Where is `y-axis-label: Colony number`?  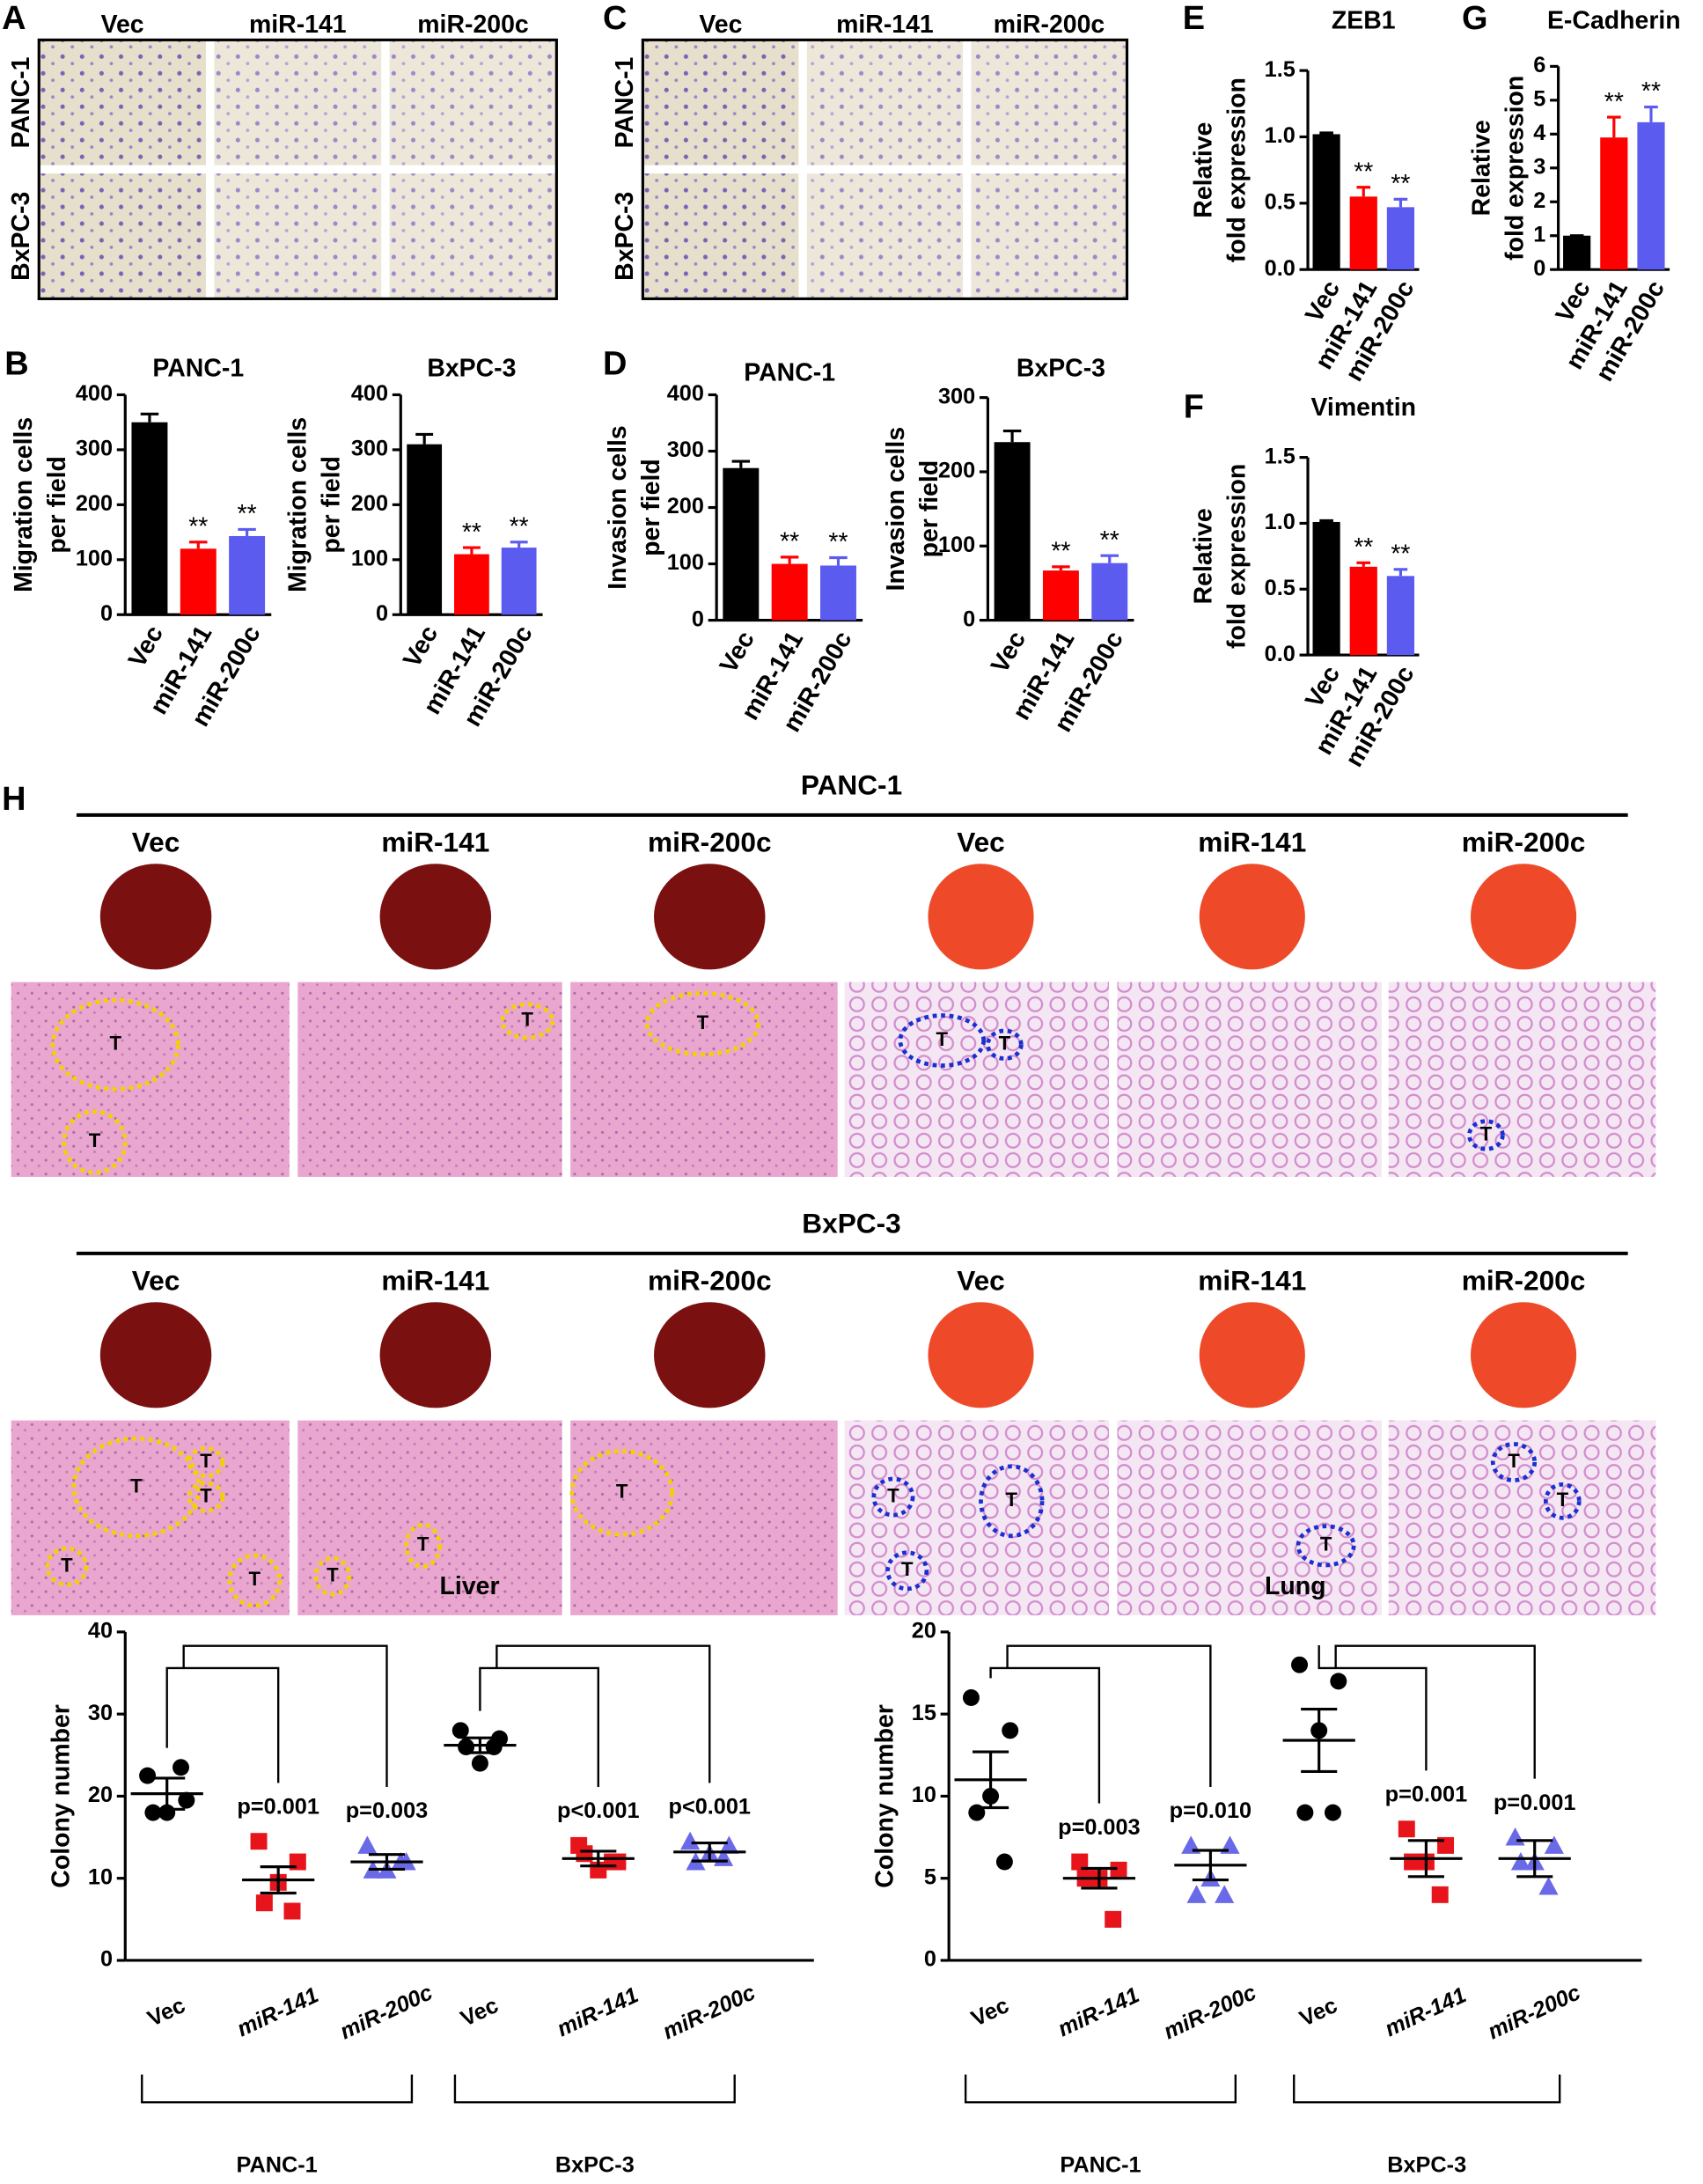 y-axis-label: Colony number is located at coordinates (62, 1796).